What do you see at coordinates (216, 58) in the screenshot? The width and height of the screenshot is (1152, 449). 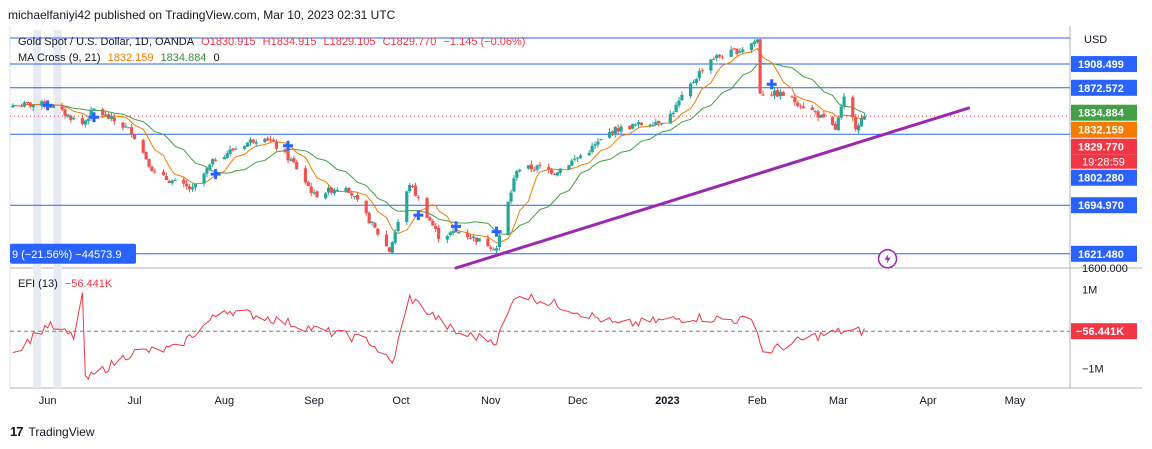 I see `ma-extra-value: 0` at bounding box center [216, 58].